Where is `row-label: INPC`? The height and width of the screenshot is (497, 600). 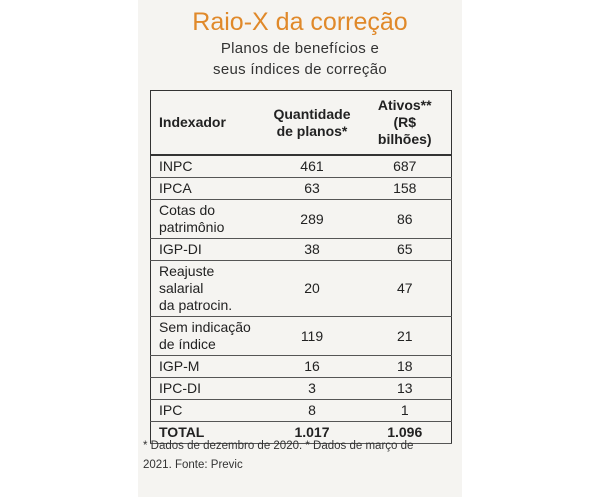
row-label: INPC is located at coordinates (208, 166).